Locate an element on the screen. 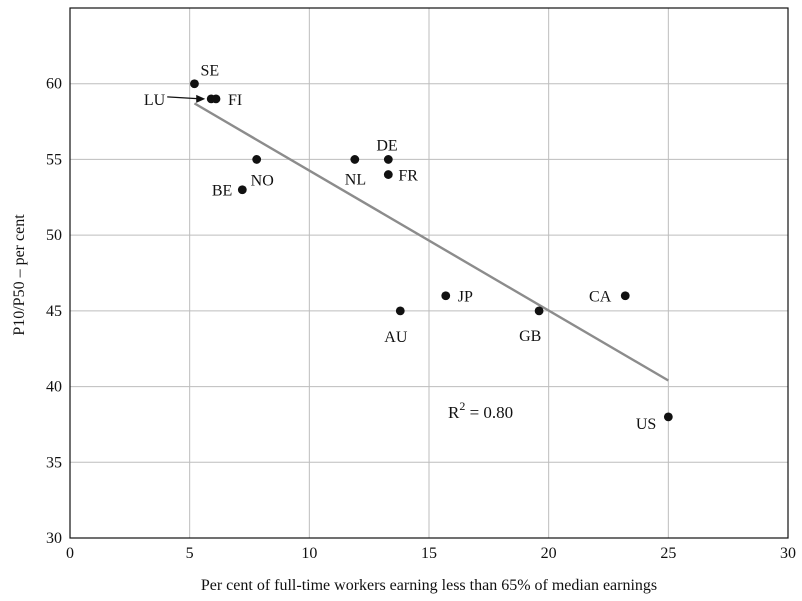  x-tick-label: 10 is located at coordinates (309, 553).